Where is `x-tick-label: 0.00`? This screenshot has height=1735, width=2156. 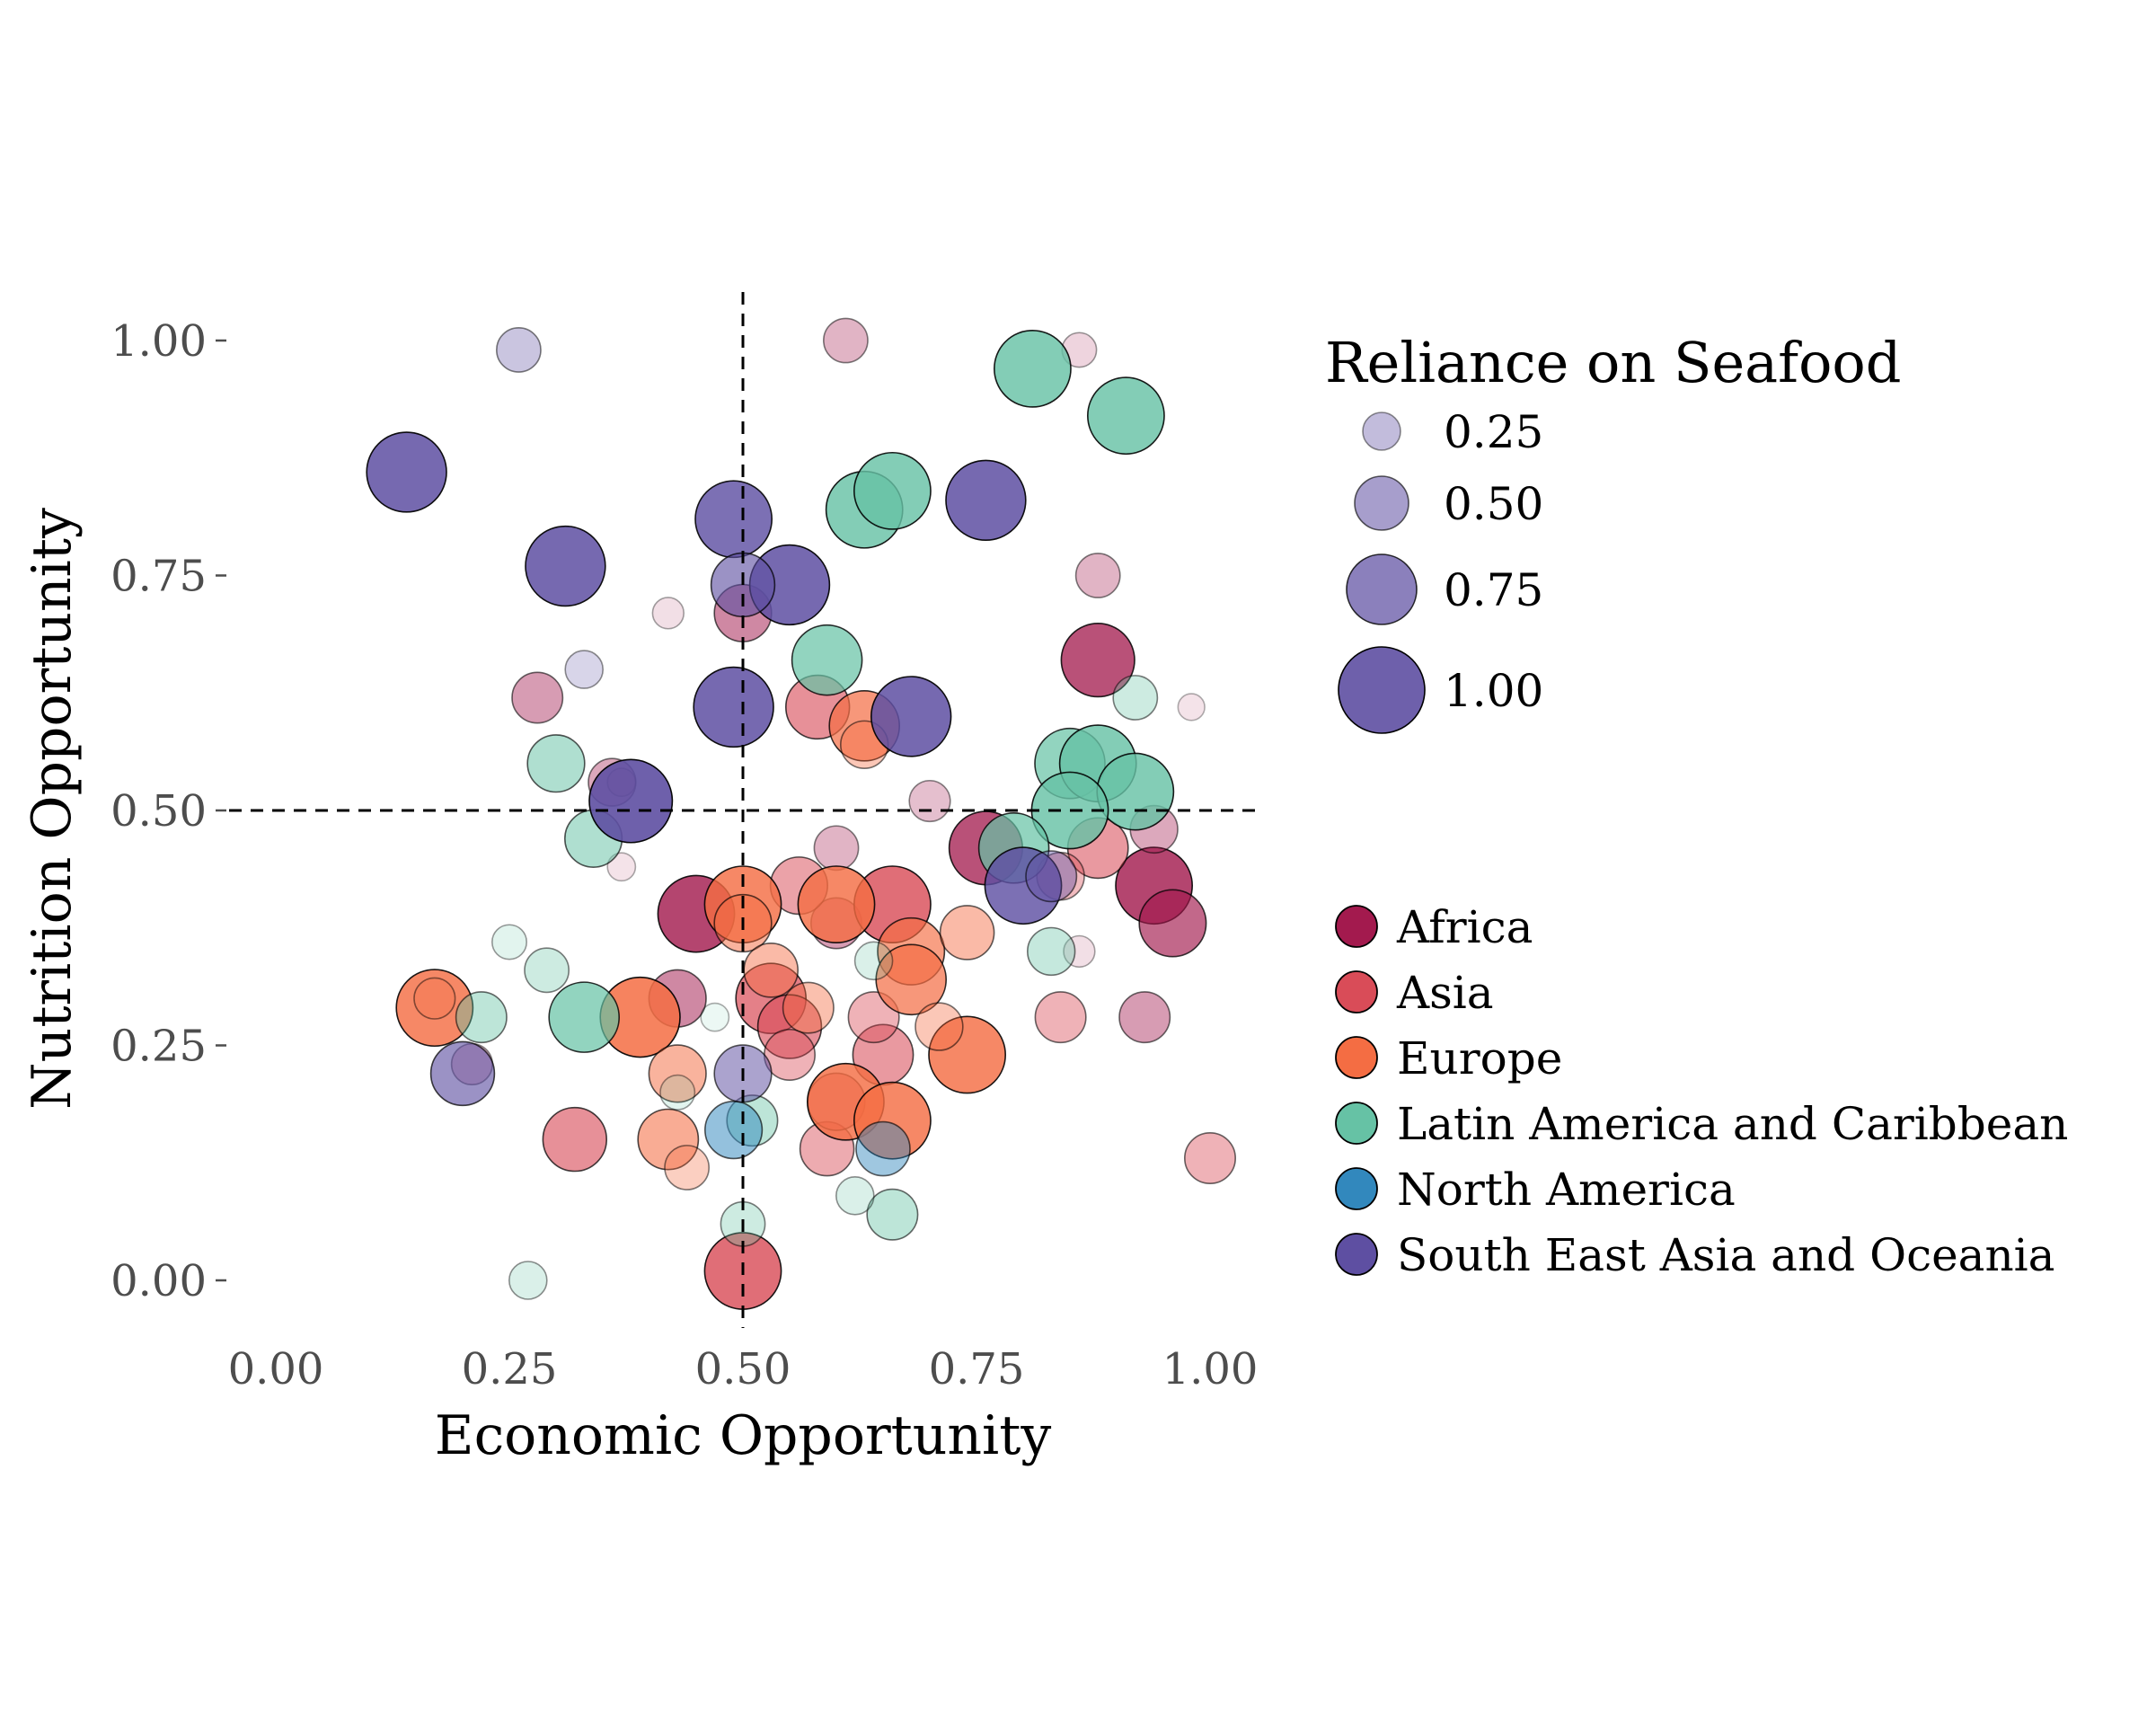
x-tick-label: 0.00 is located at coordinates (276, 1369).